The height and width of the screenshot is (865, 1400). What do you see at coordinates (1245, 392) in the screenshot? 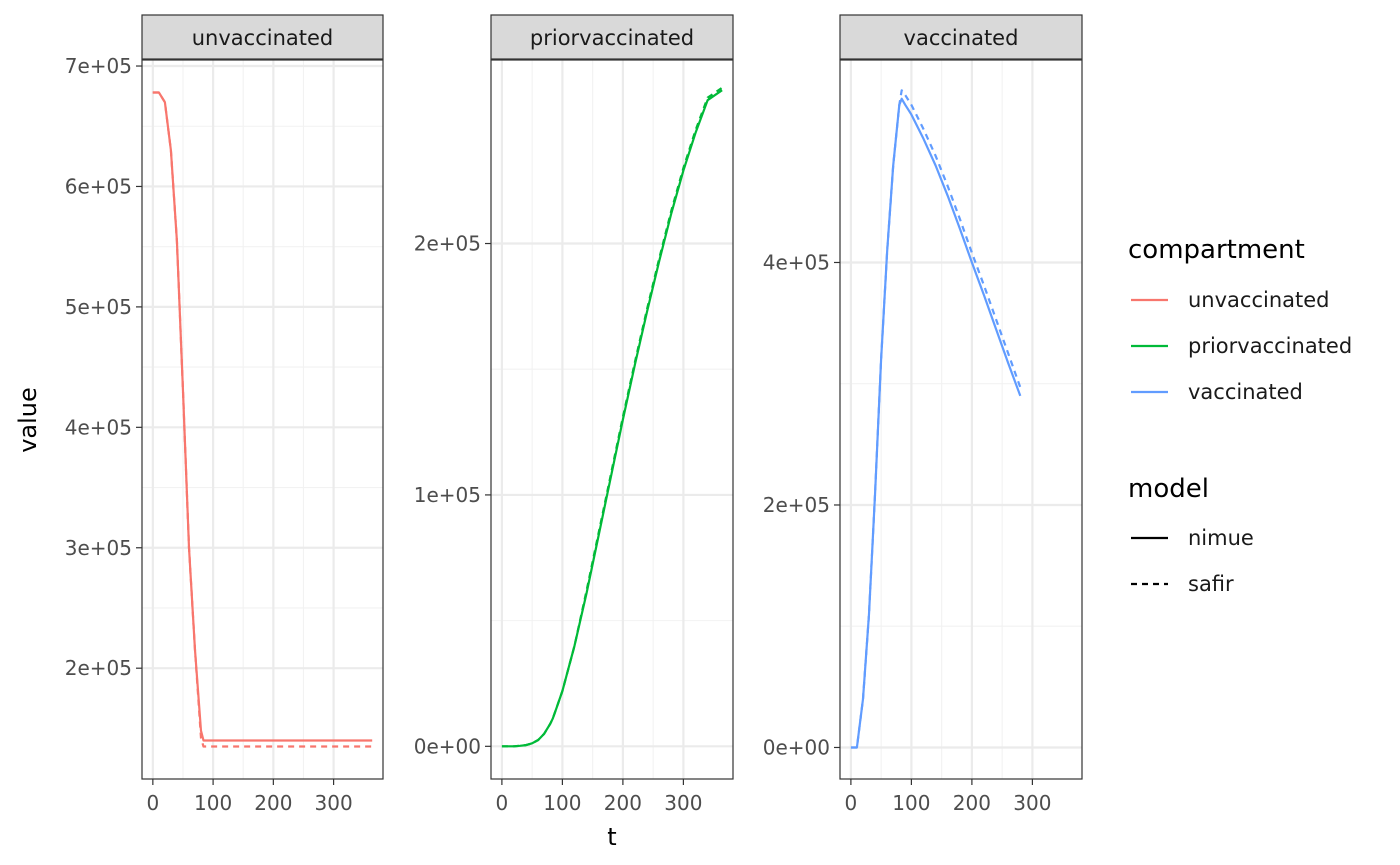
I see `legend-label-vaccinated: vaccinated` at bounding box center [1245, 392].